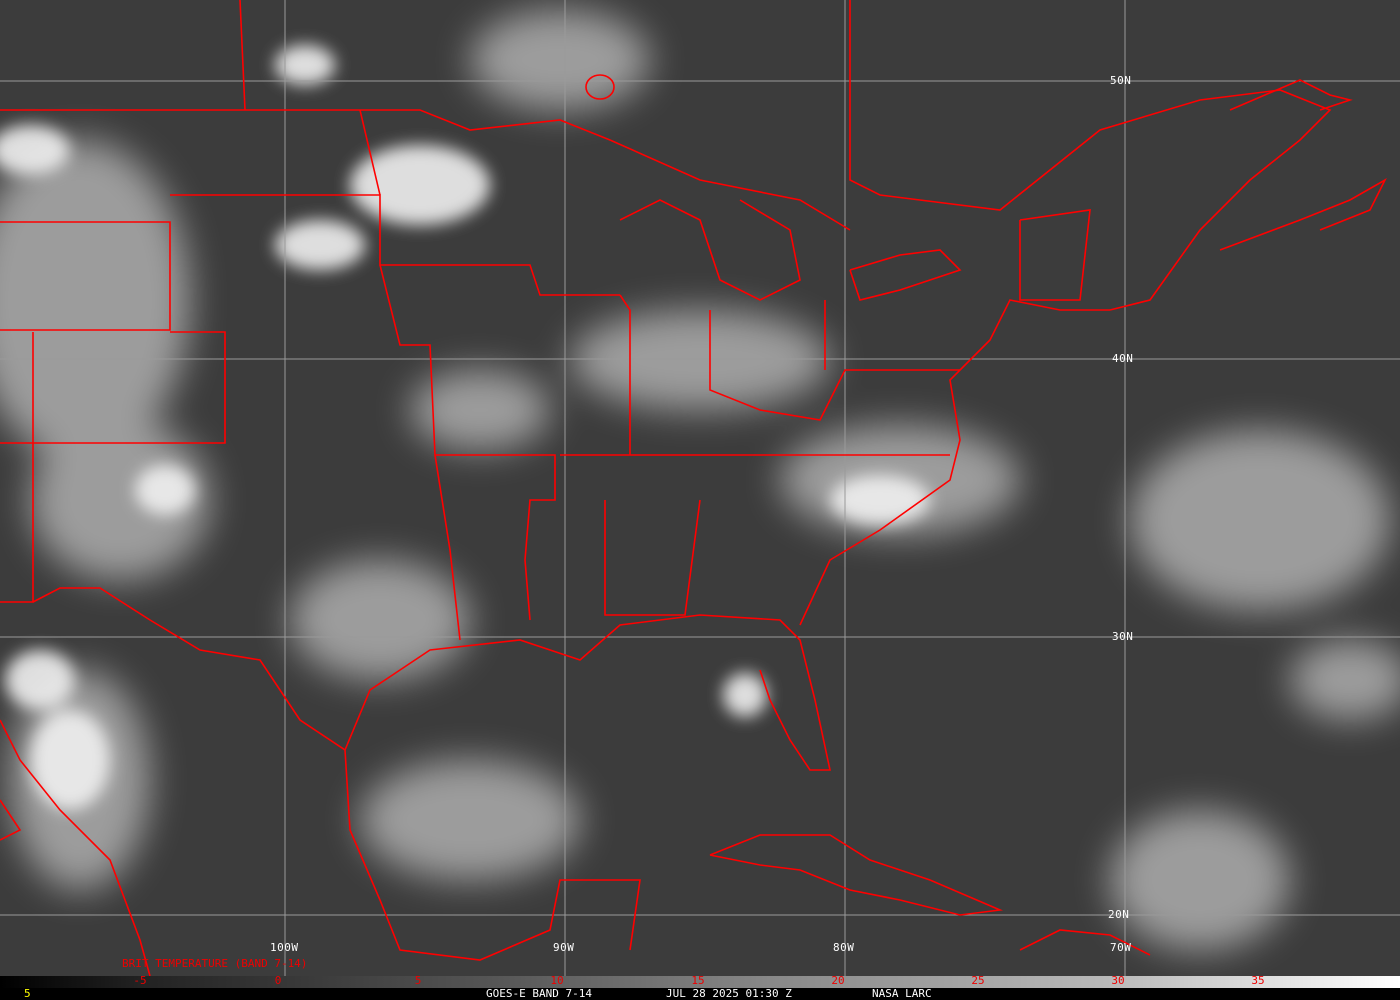 This screenshot has width=1400, height=1000. I want to click on image-datetime: JUL 28 2025 01:30 Z, so click(729, 993).